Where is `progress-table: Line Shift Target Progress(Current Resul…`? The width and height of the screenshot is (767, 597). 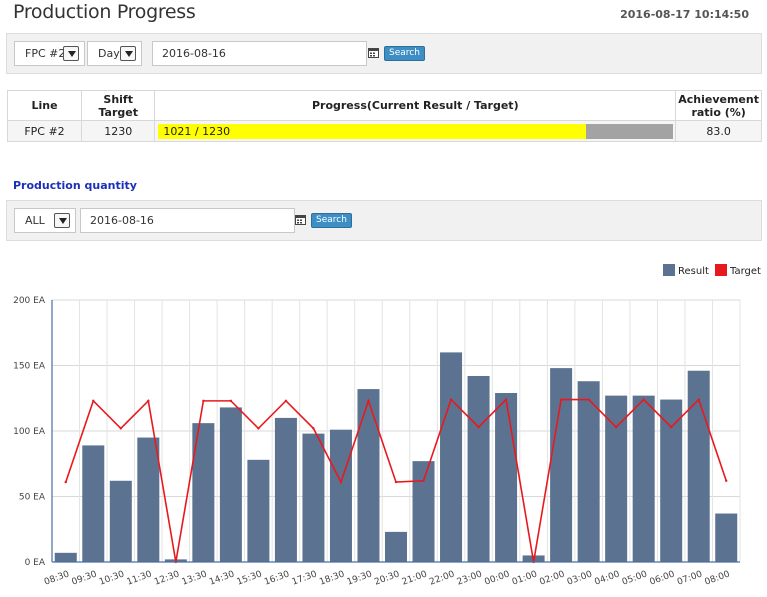 progress-table: Line Shift Target Progress(Current Resul… is located at coordinates (384, 116).